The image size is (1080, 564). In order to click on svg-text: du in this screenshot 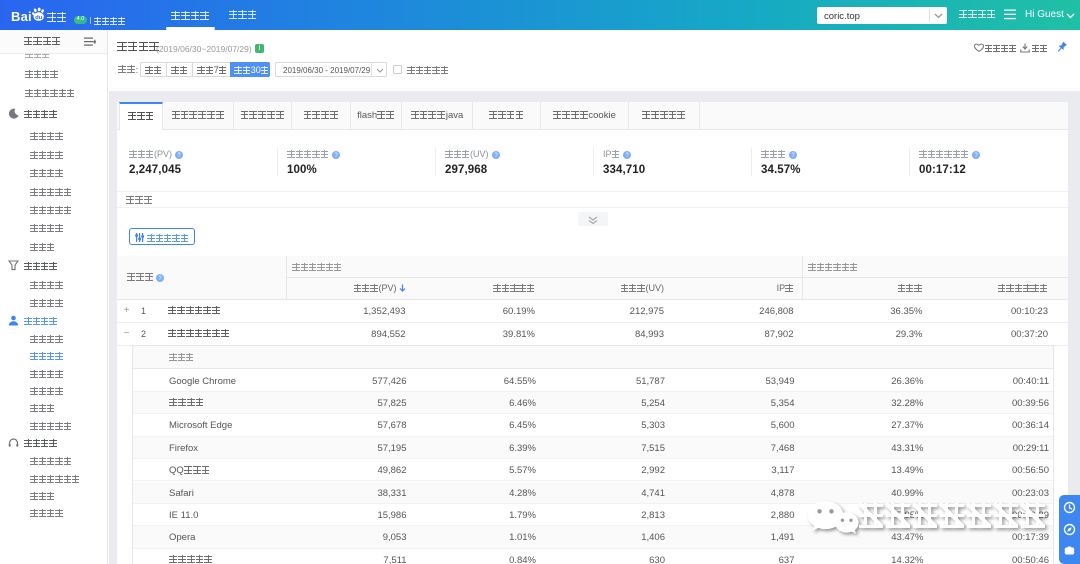, I will do `click(38, 17)`.